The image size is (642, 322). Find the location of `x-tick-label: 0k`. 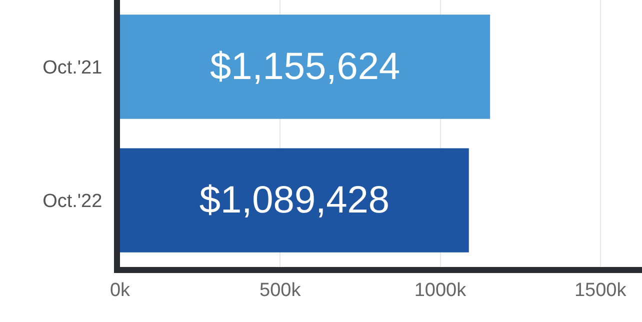

x-tick-label: 0k is located at coordinates (120, 290).